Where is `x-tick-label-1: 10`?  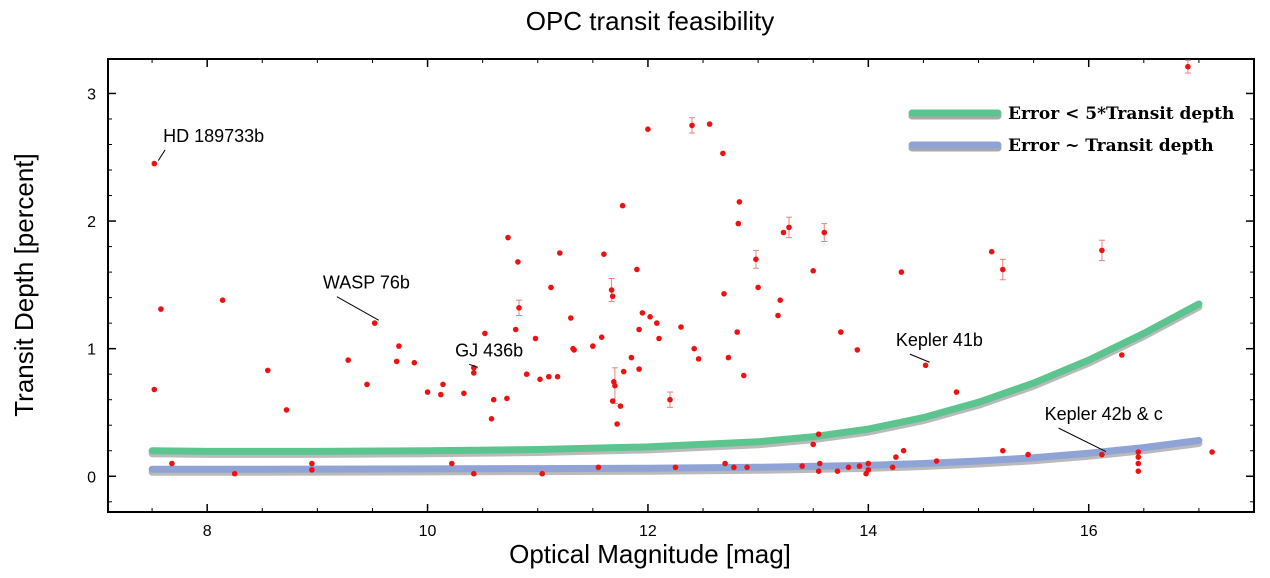 x-tick-label-1: 10 is located at coordinates (428, 531).